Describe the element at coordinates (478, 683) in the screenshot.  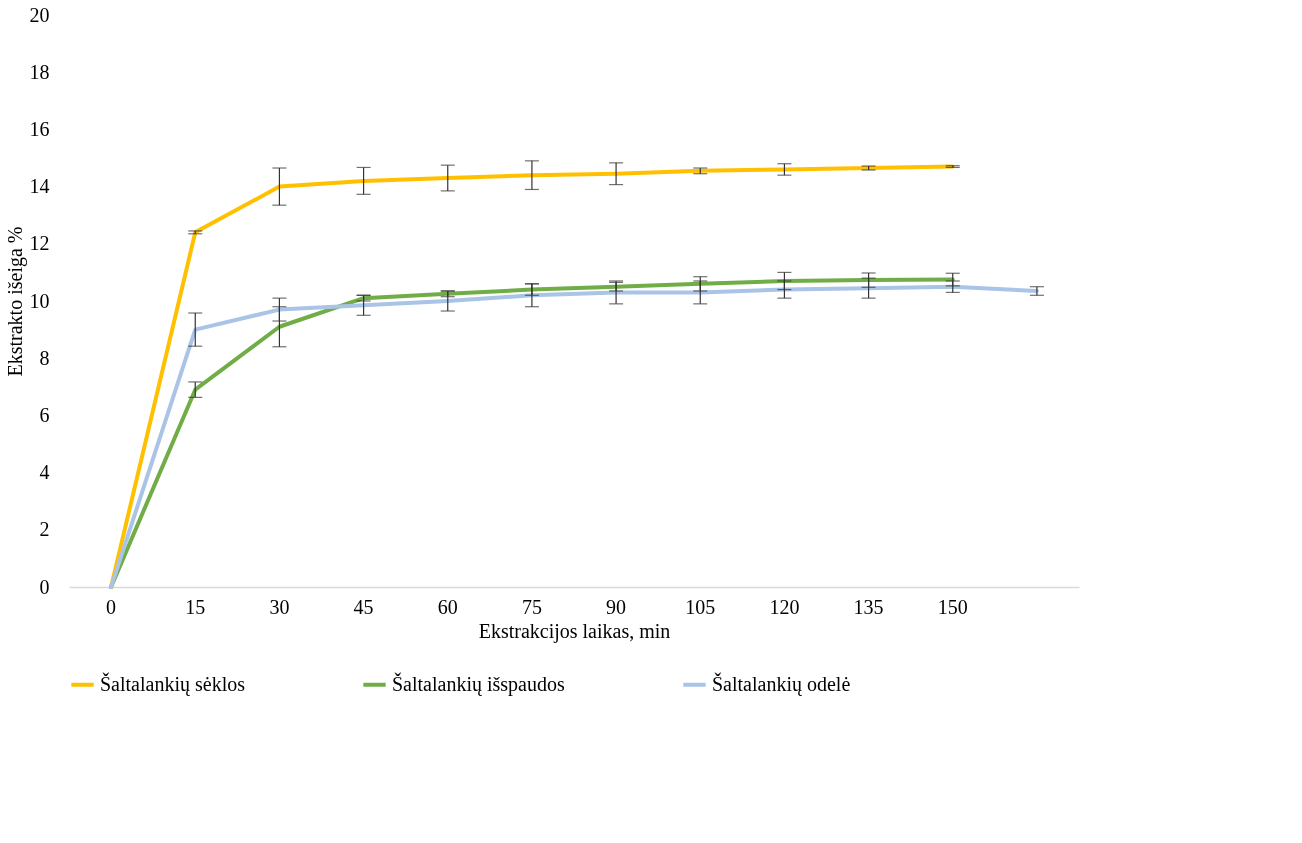
I see `legend-label: Šaltalankių išspaudos` at that location.